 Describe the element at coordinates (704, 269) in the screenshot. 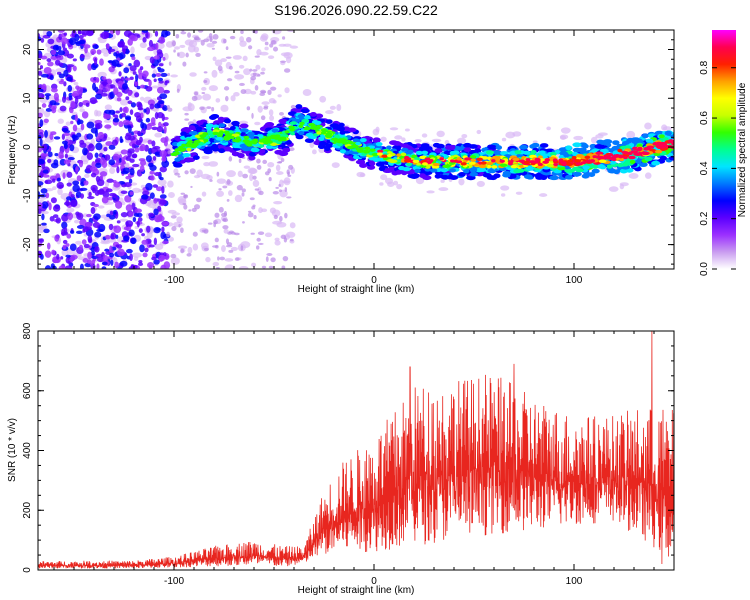

I see `colorbar-tick-label: 0.0` at that location.